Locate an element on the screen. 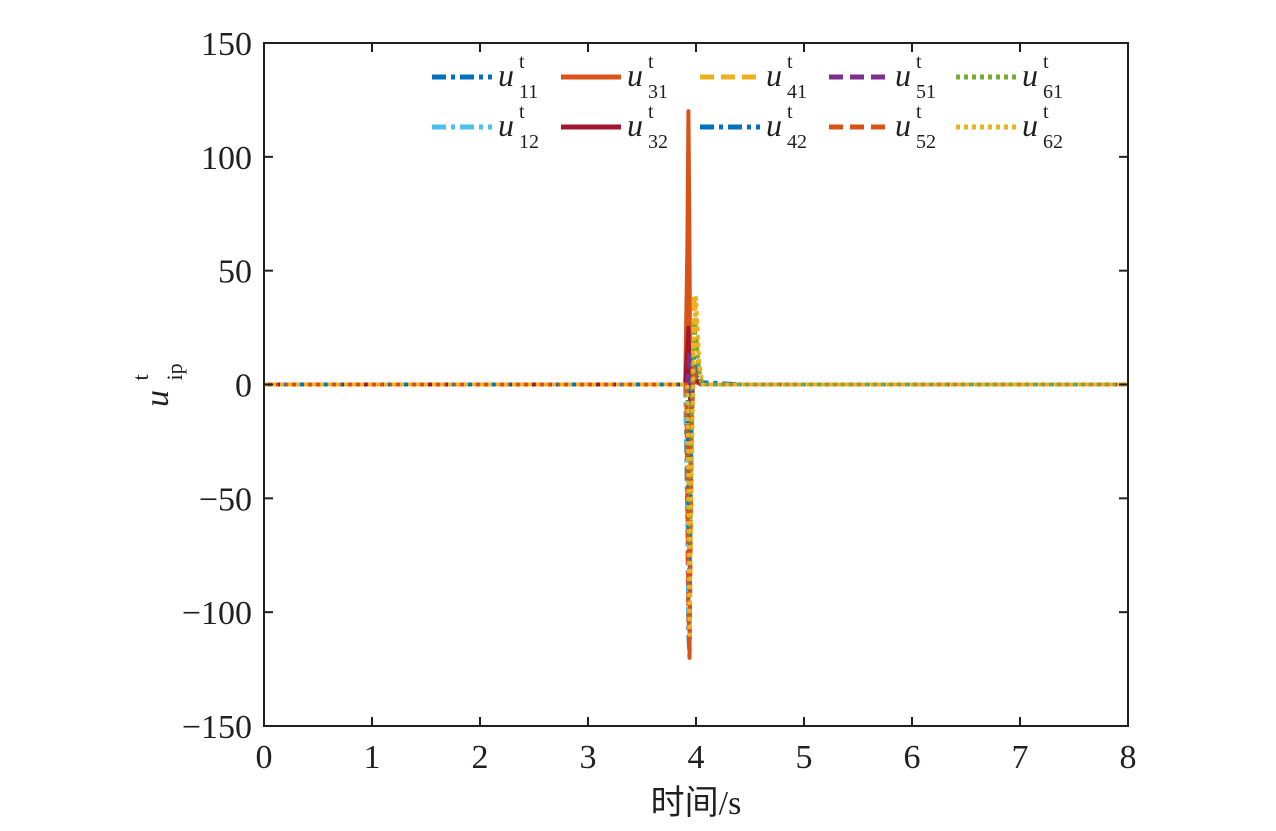  x-tick-label: 1 is located at coordinates (372, 757).